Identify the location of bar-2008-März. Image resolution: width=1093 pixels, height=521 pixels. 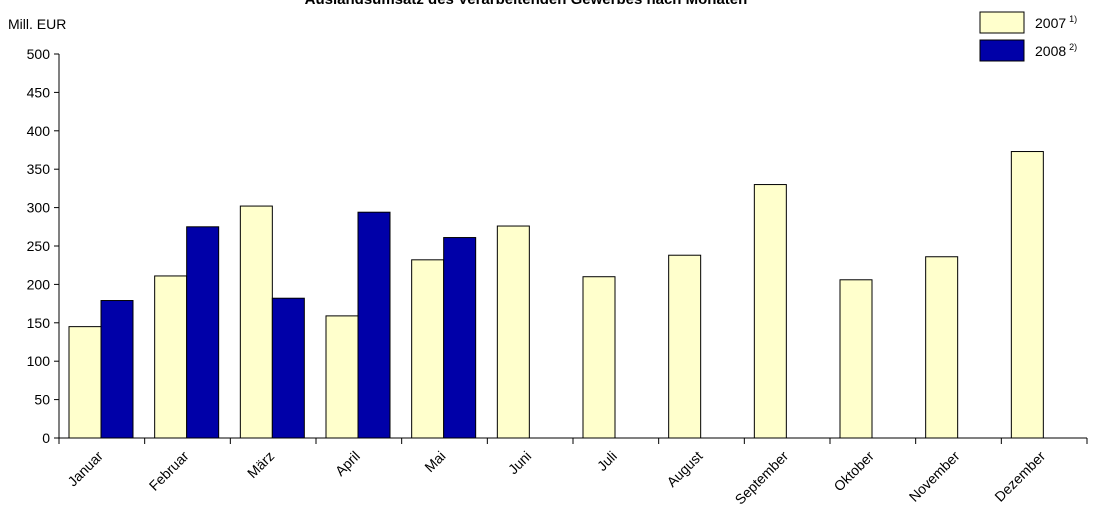
(288, 368).